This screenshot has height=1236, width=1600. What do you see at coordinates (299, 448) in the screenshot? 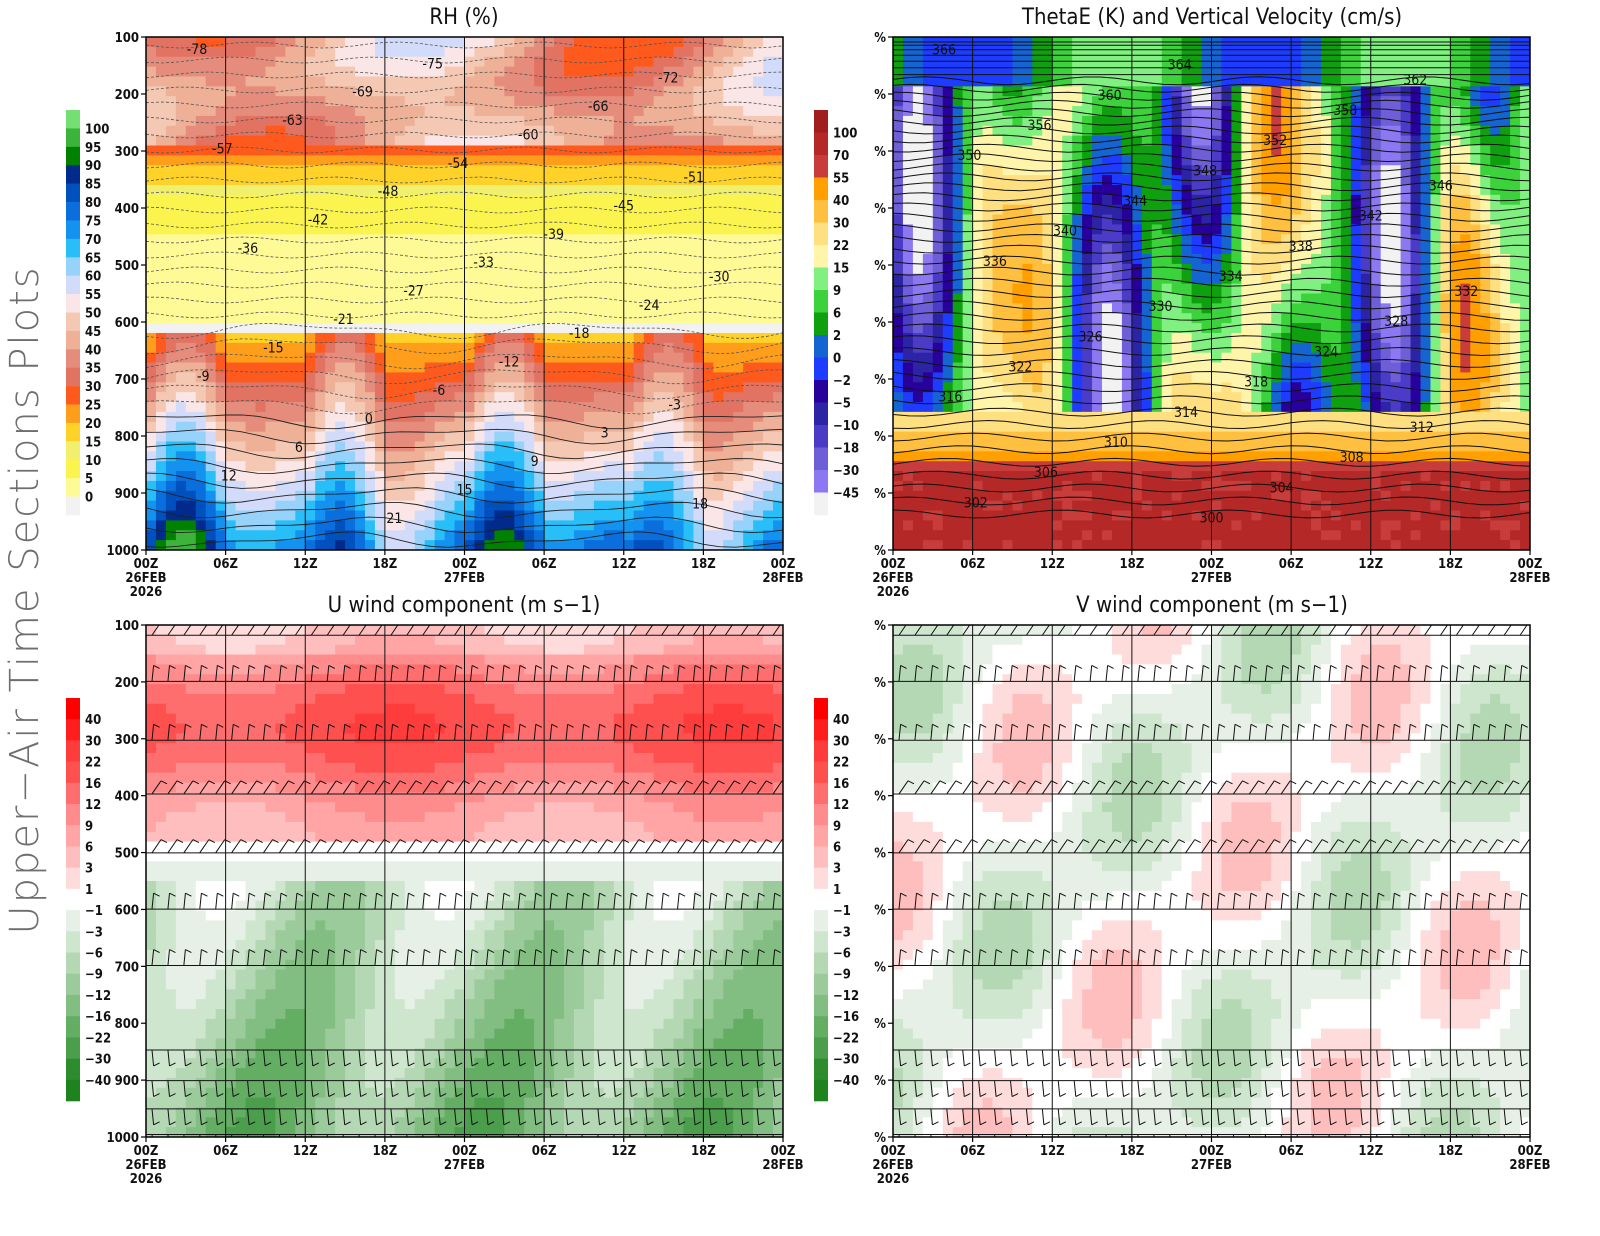
I see `contour-label: 6` at bounding box center [299, 448].